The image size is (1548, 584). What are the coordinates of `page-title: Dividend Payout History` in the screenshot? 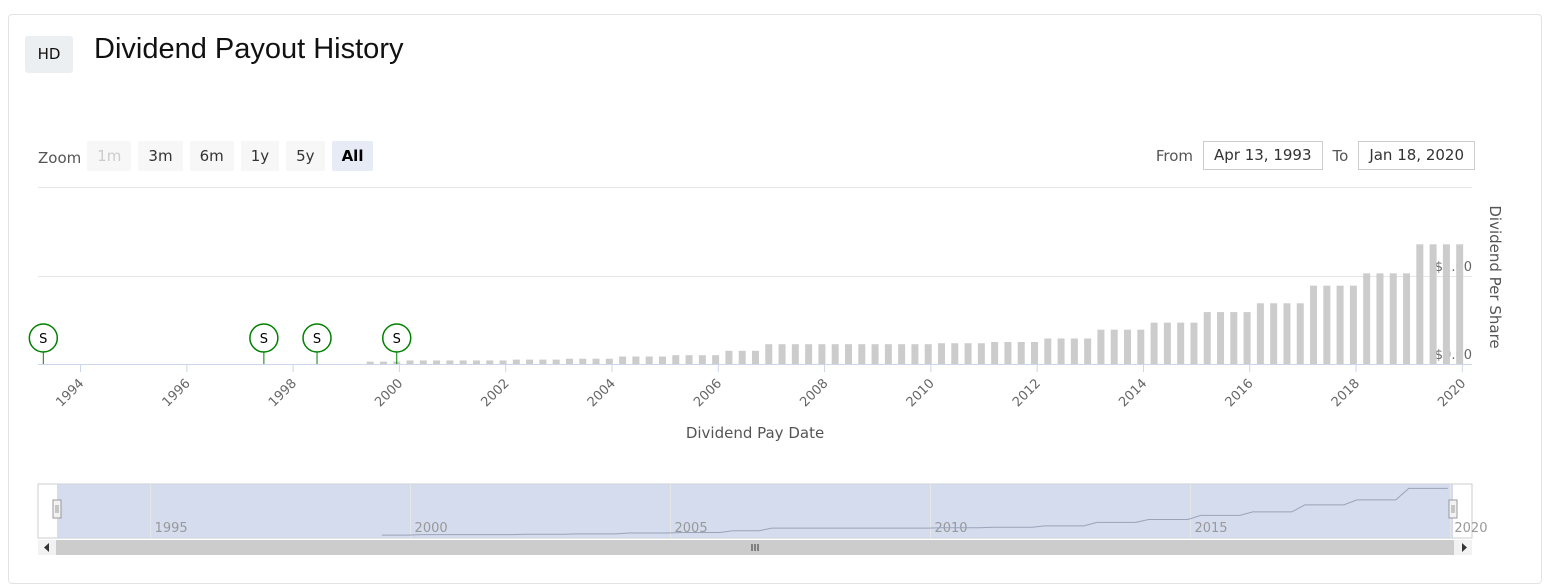 It's located at (249, 49).